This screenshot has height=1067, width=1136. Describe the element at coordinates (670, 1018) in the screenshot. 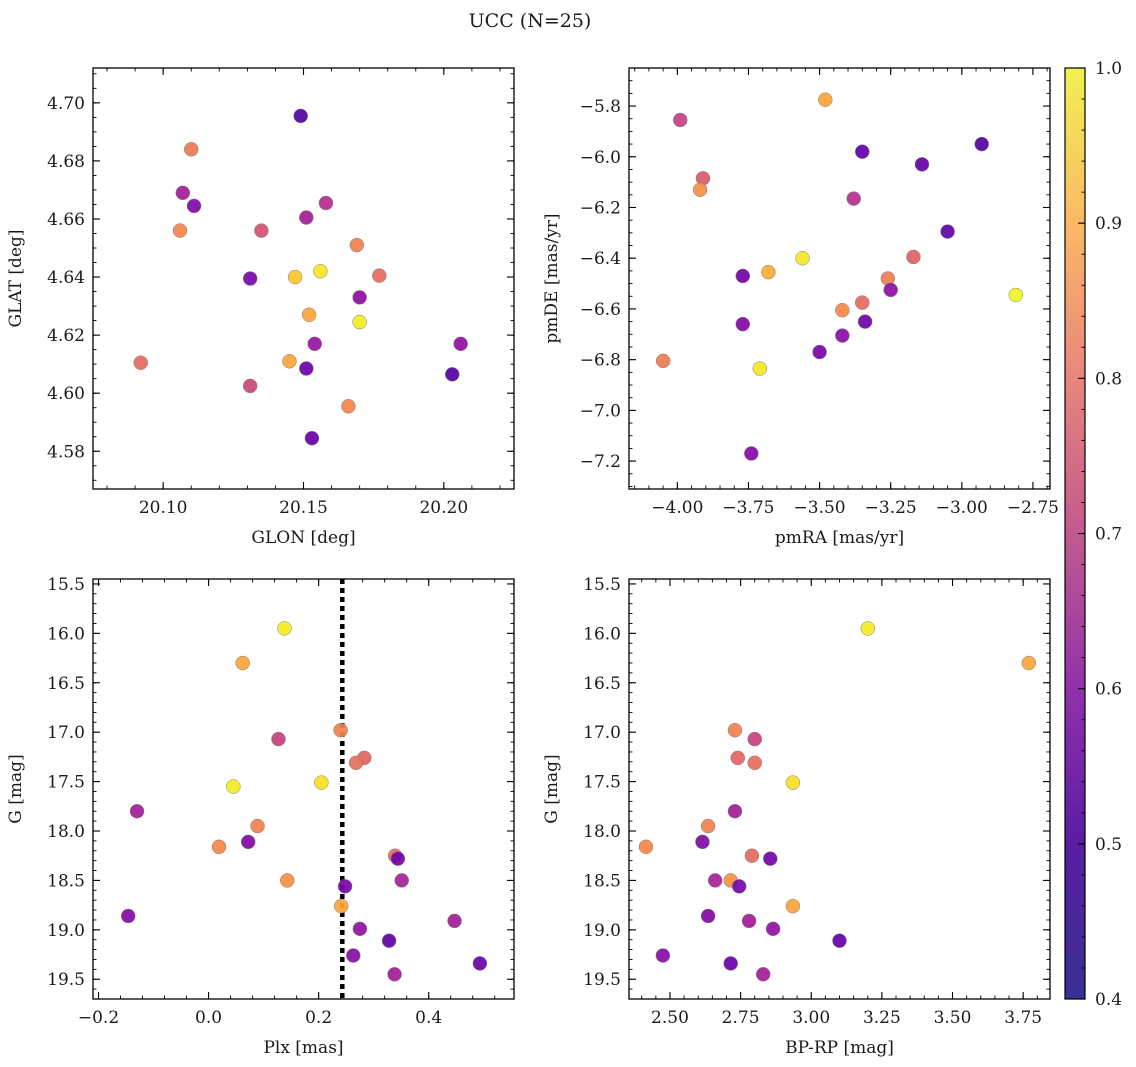

I see `x-tick-label: 2.50` at that location.